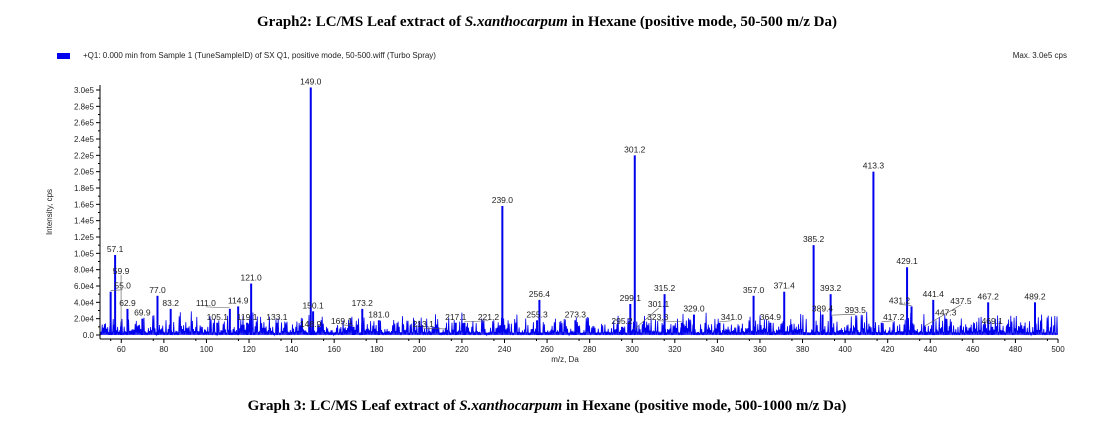  What do you see at coordinates (505, 349) in the screenshot?
I see `x-tick-label: 240` at bounding box center [505, 349].